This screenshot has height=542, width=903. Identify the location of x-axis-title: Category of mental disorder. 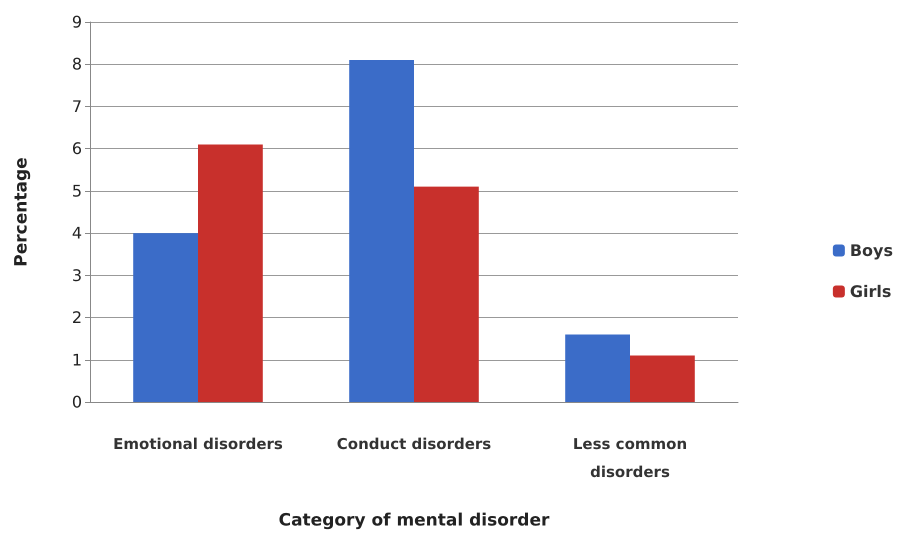
(414, 520).